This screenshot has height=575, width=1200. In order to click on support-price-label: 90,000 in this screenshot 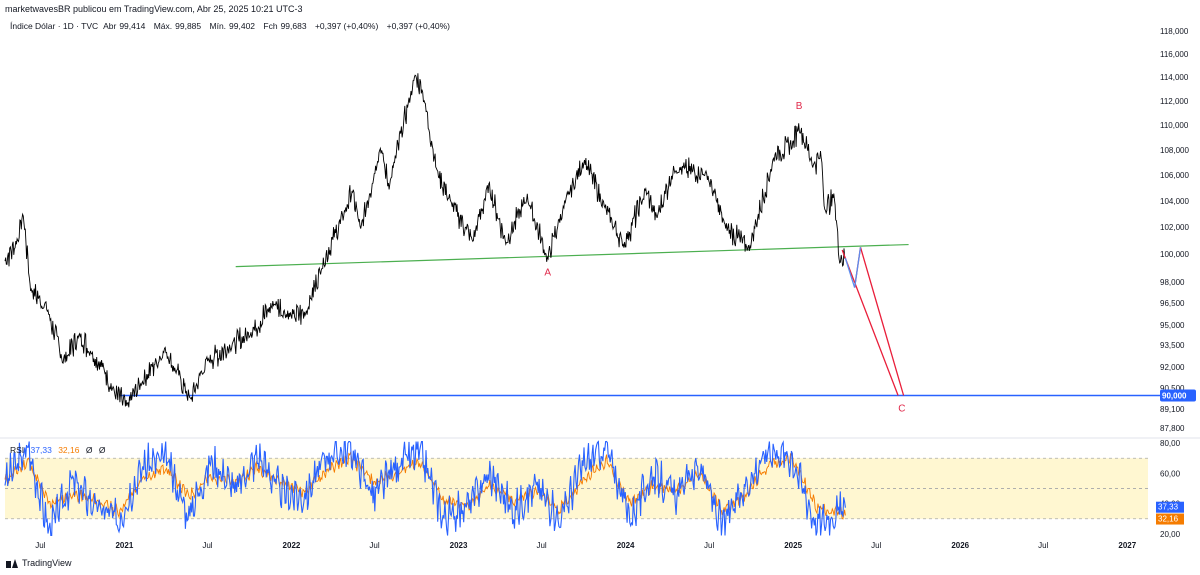, I will do `click(1174, 396)`.